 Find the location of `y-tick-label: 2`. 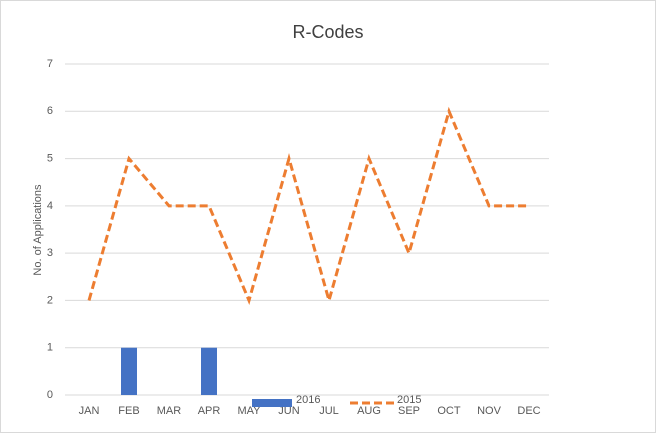

y-tick-label: 2 is located at coordinates (50, 300).